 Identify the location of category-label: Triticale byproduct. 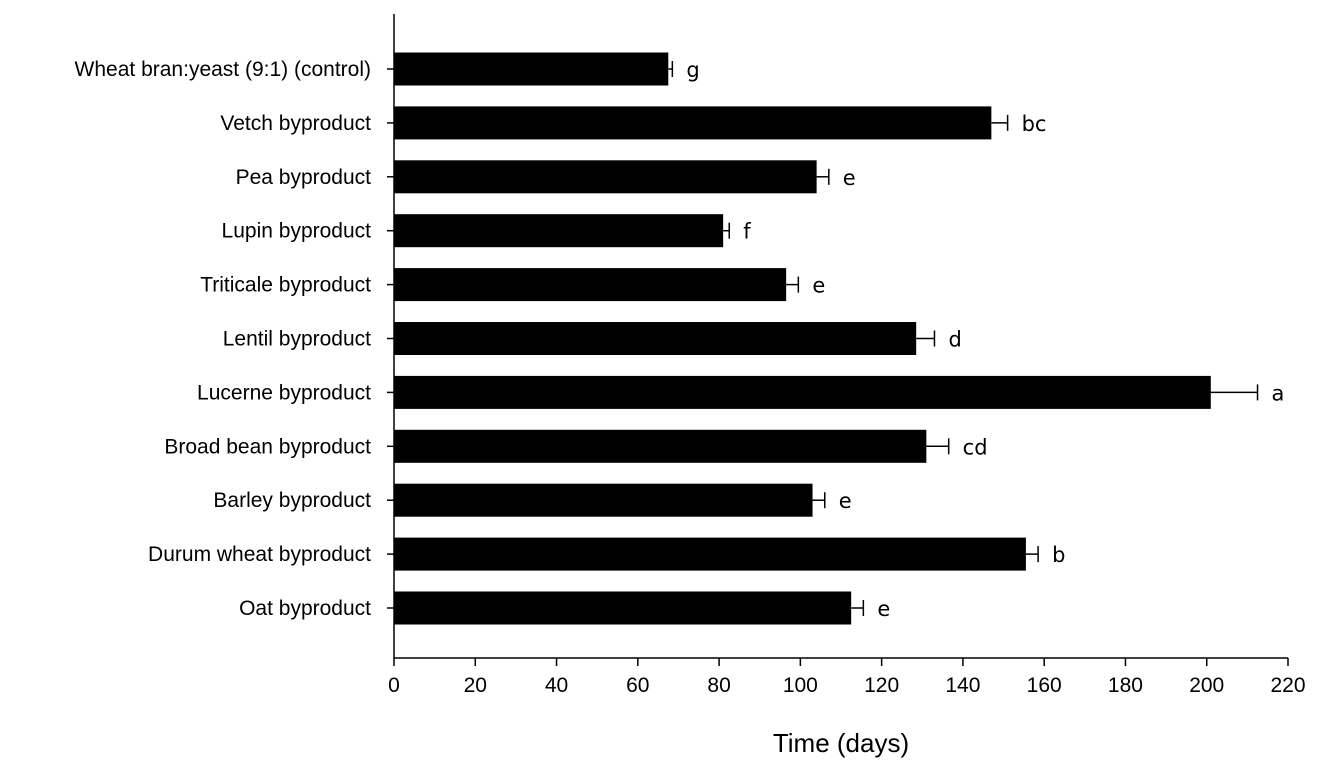
(285, 285).